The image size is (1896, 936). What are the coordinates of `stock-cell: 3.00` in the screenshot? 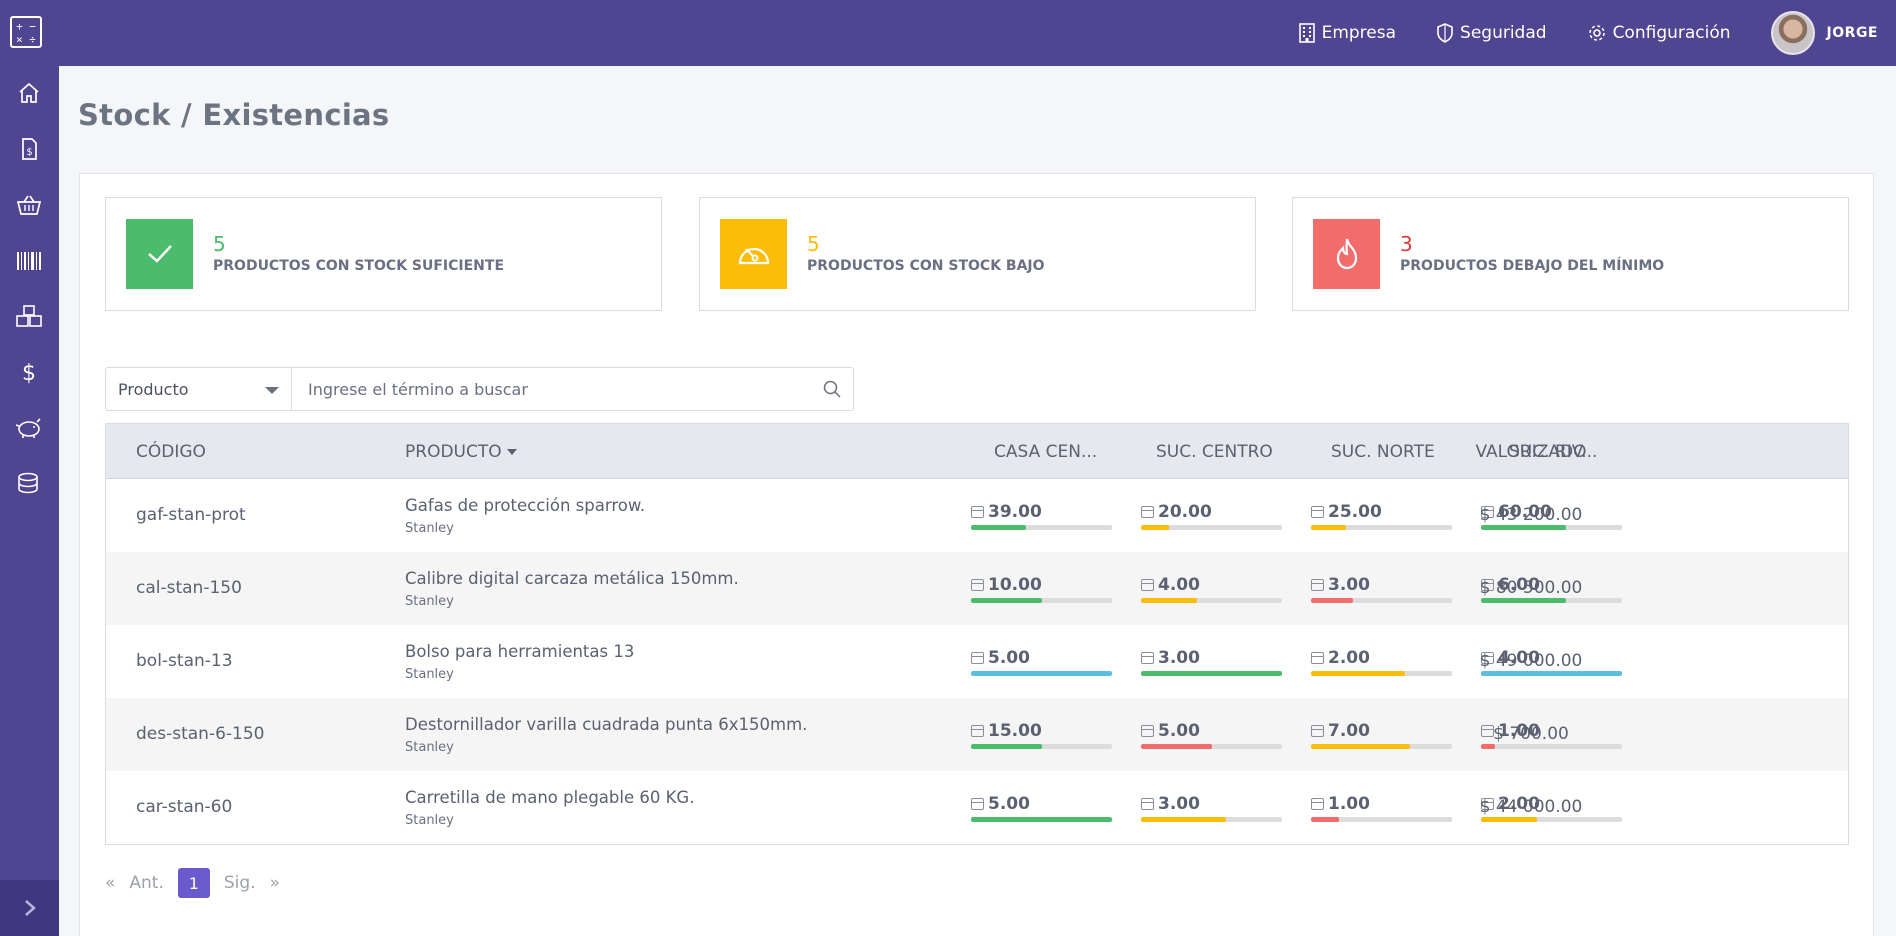 It's located at (1211, 808).